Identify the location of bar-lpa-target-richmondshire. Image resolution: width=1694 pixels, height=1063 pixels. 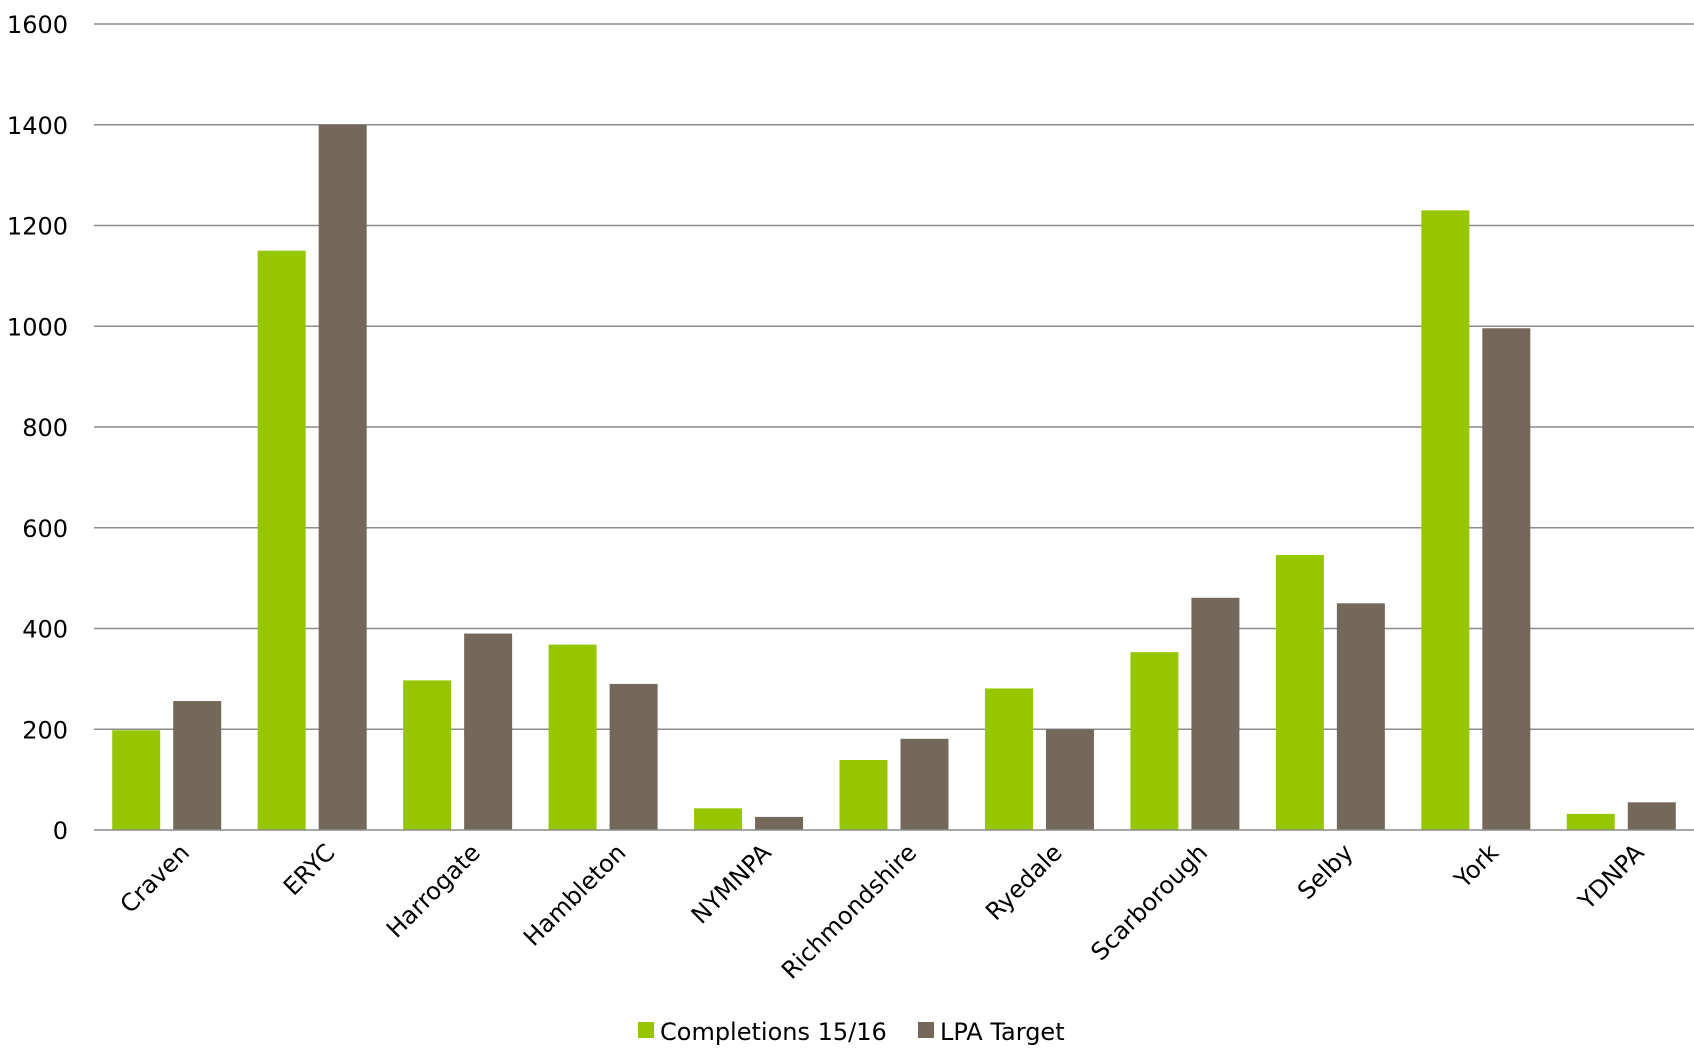
(924, 784).